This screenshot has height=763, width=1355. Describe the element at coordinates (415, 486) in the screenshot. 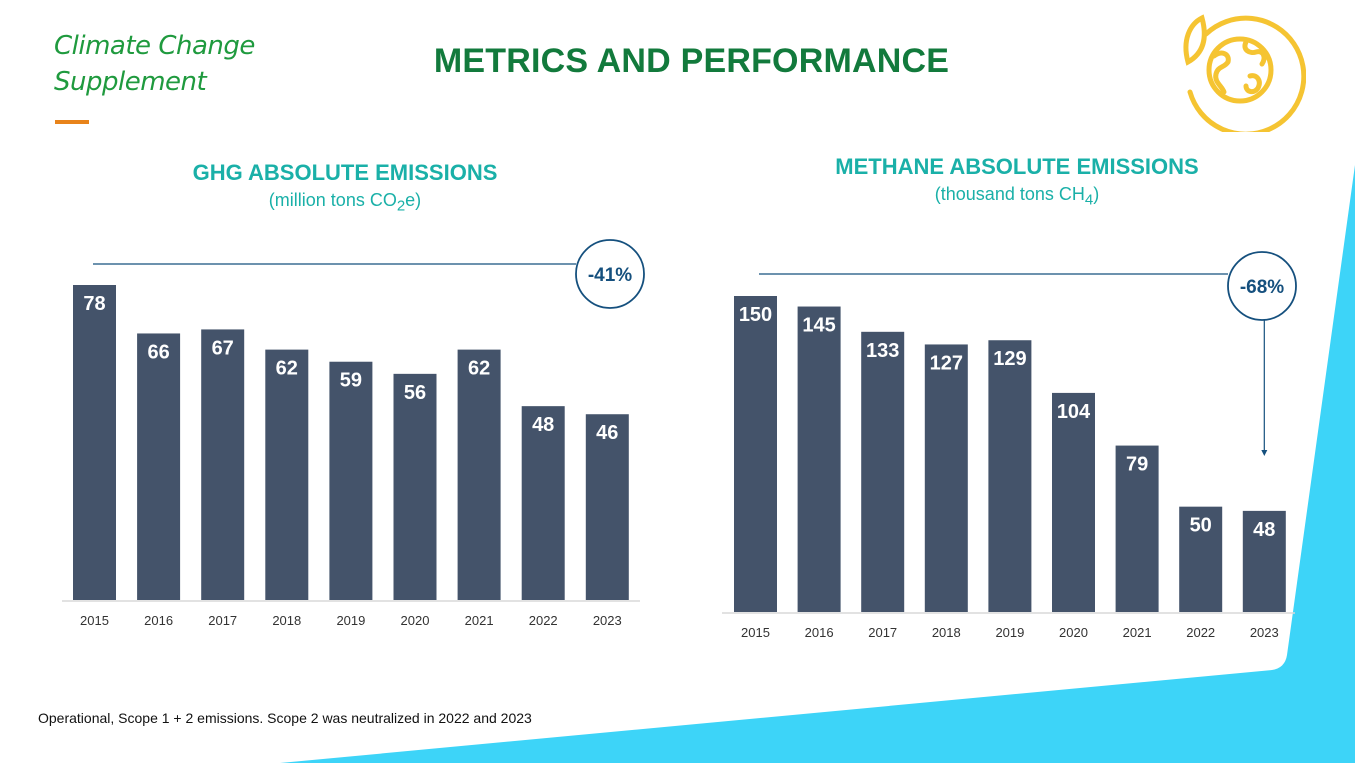

I see `ghg-bar-2020` at that location.